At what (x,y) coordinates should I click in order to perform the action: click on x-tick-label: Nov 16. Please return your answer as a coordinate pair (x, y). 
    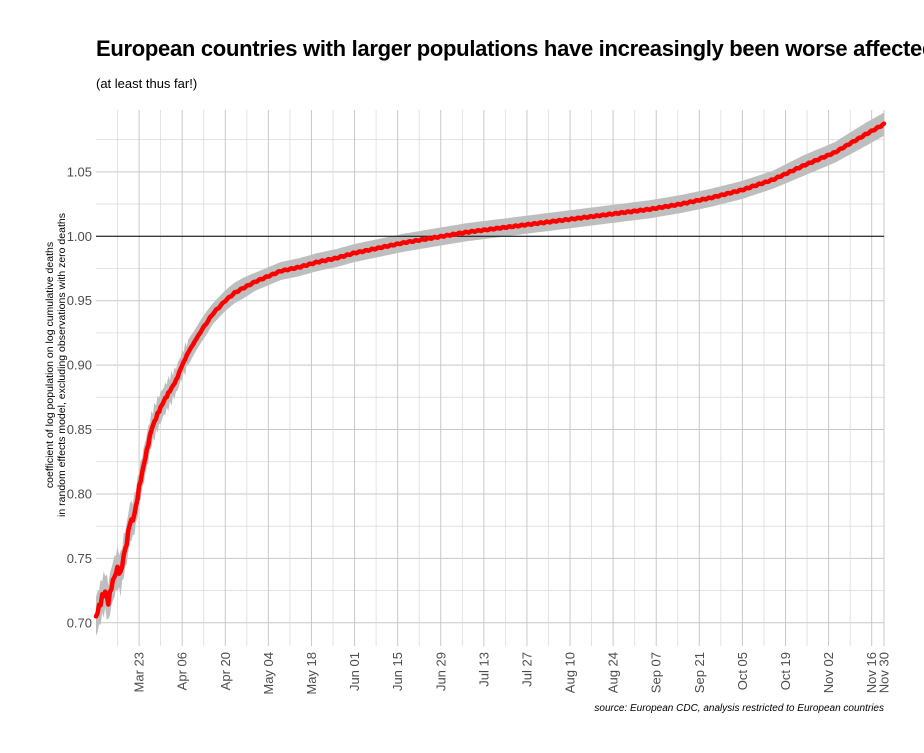
    Looking at the image, I should click on (871, 672).